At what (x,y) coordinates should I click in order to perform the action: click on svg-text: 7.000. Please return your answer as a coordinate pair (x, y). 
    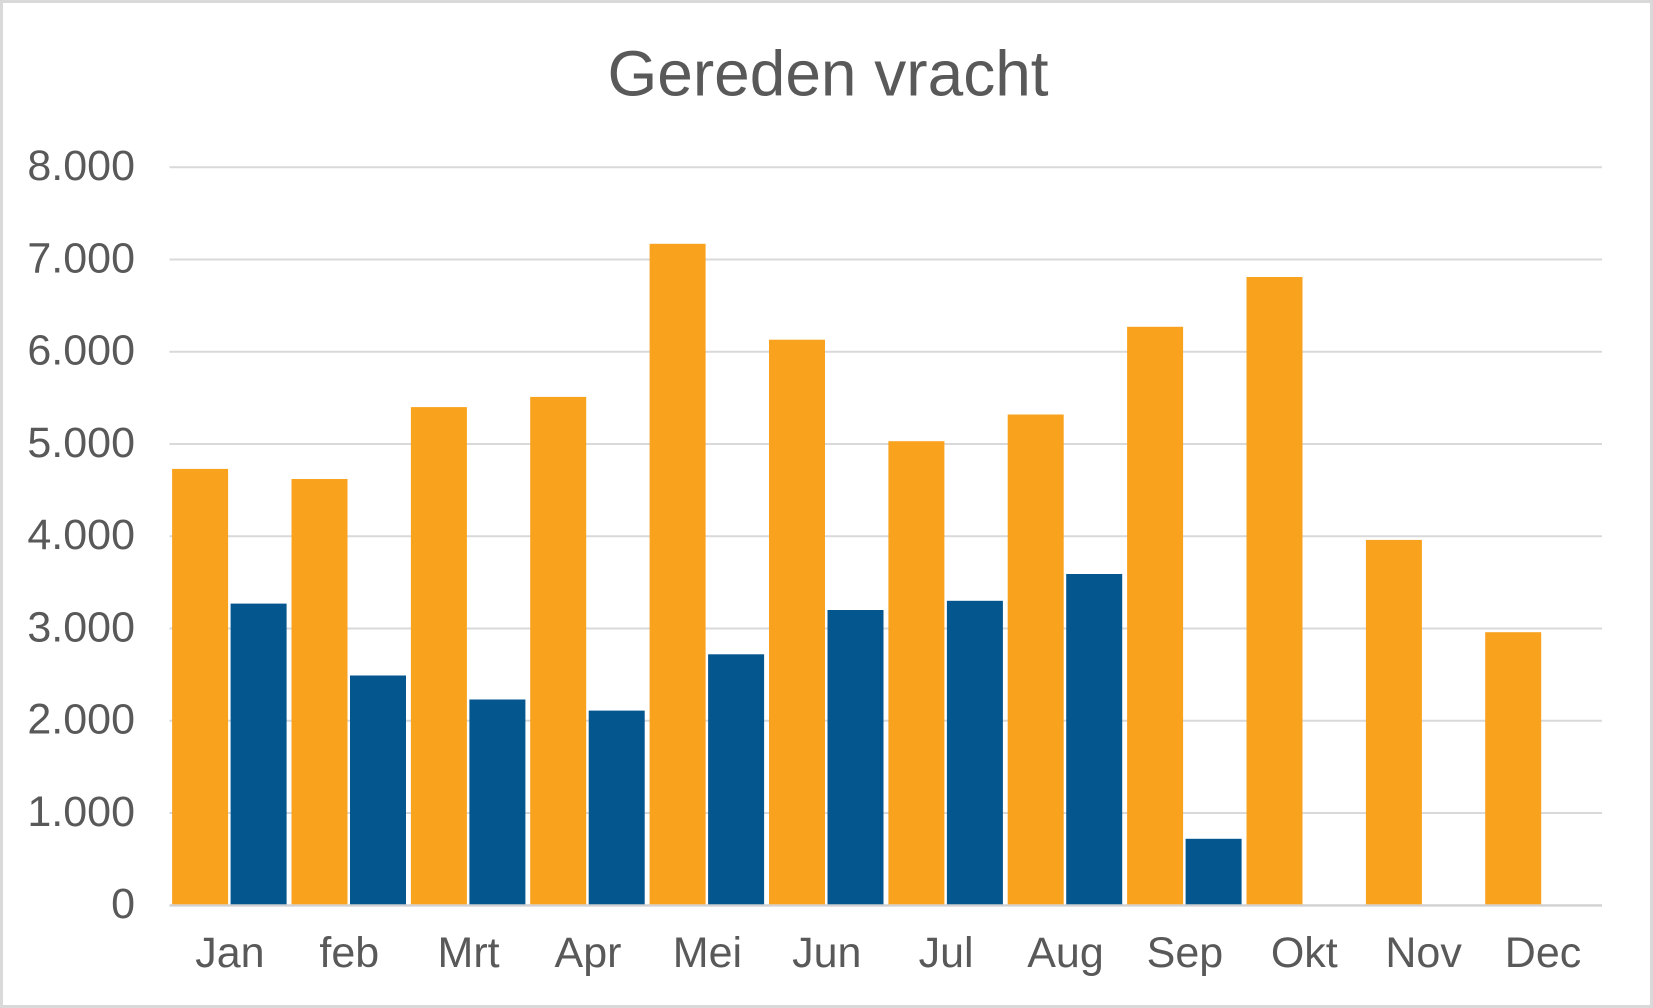
    Looking at the image, I should click on (81, 258).